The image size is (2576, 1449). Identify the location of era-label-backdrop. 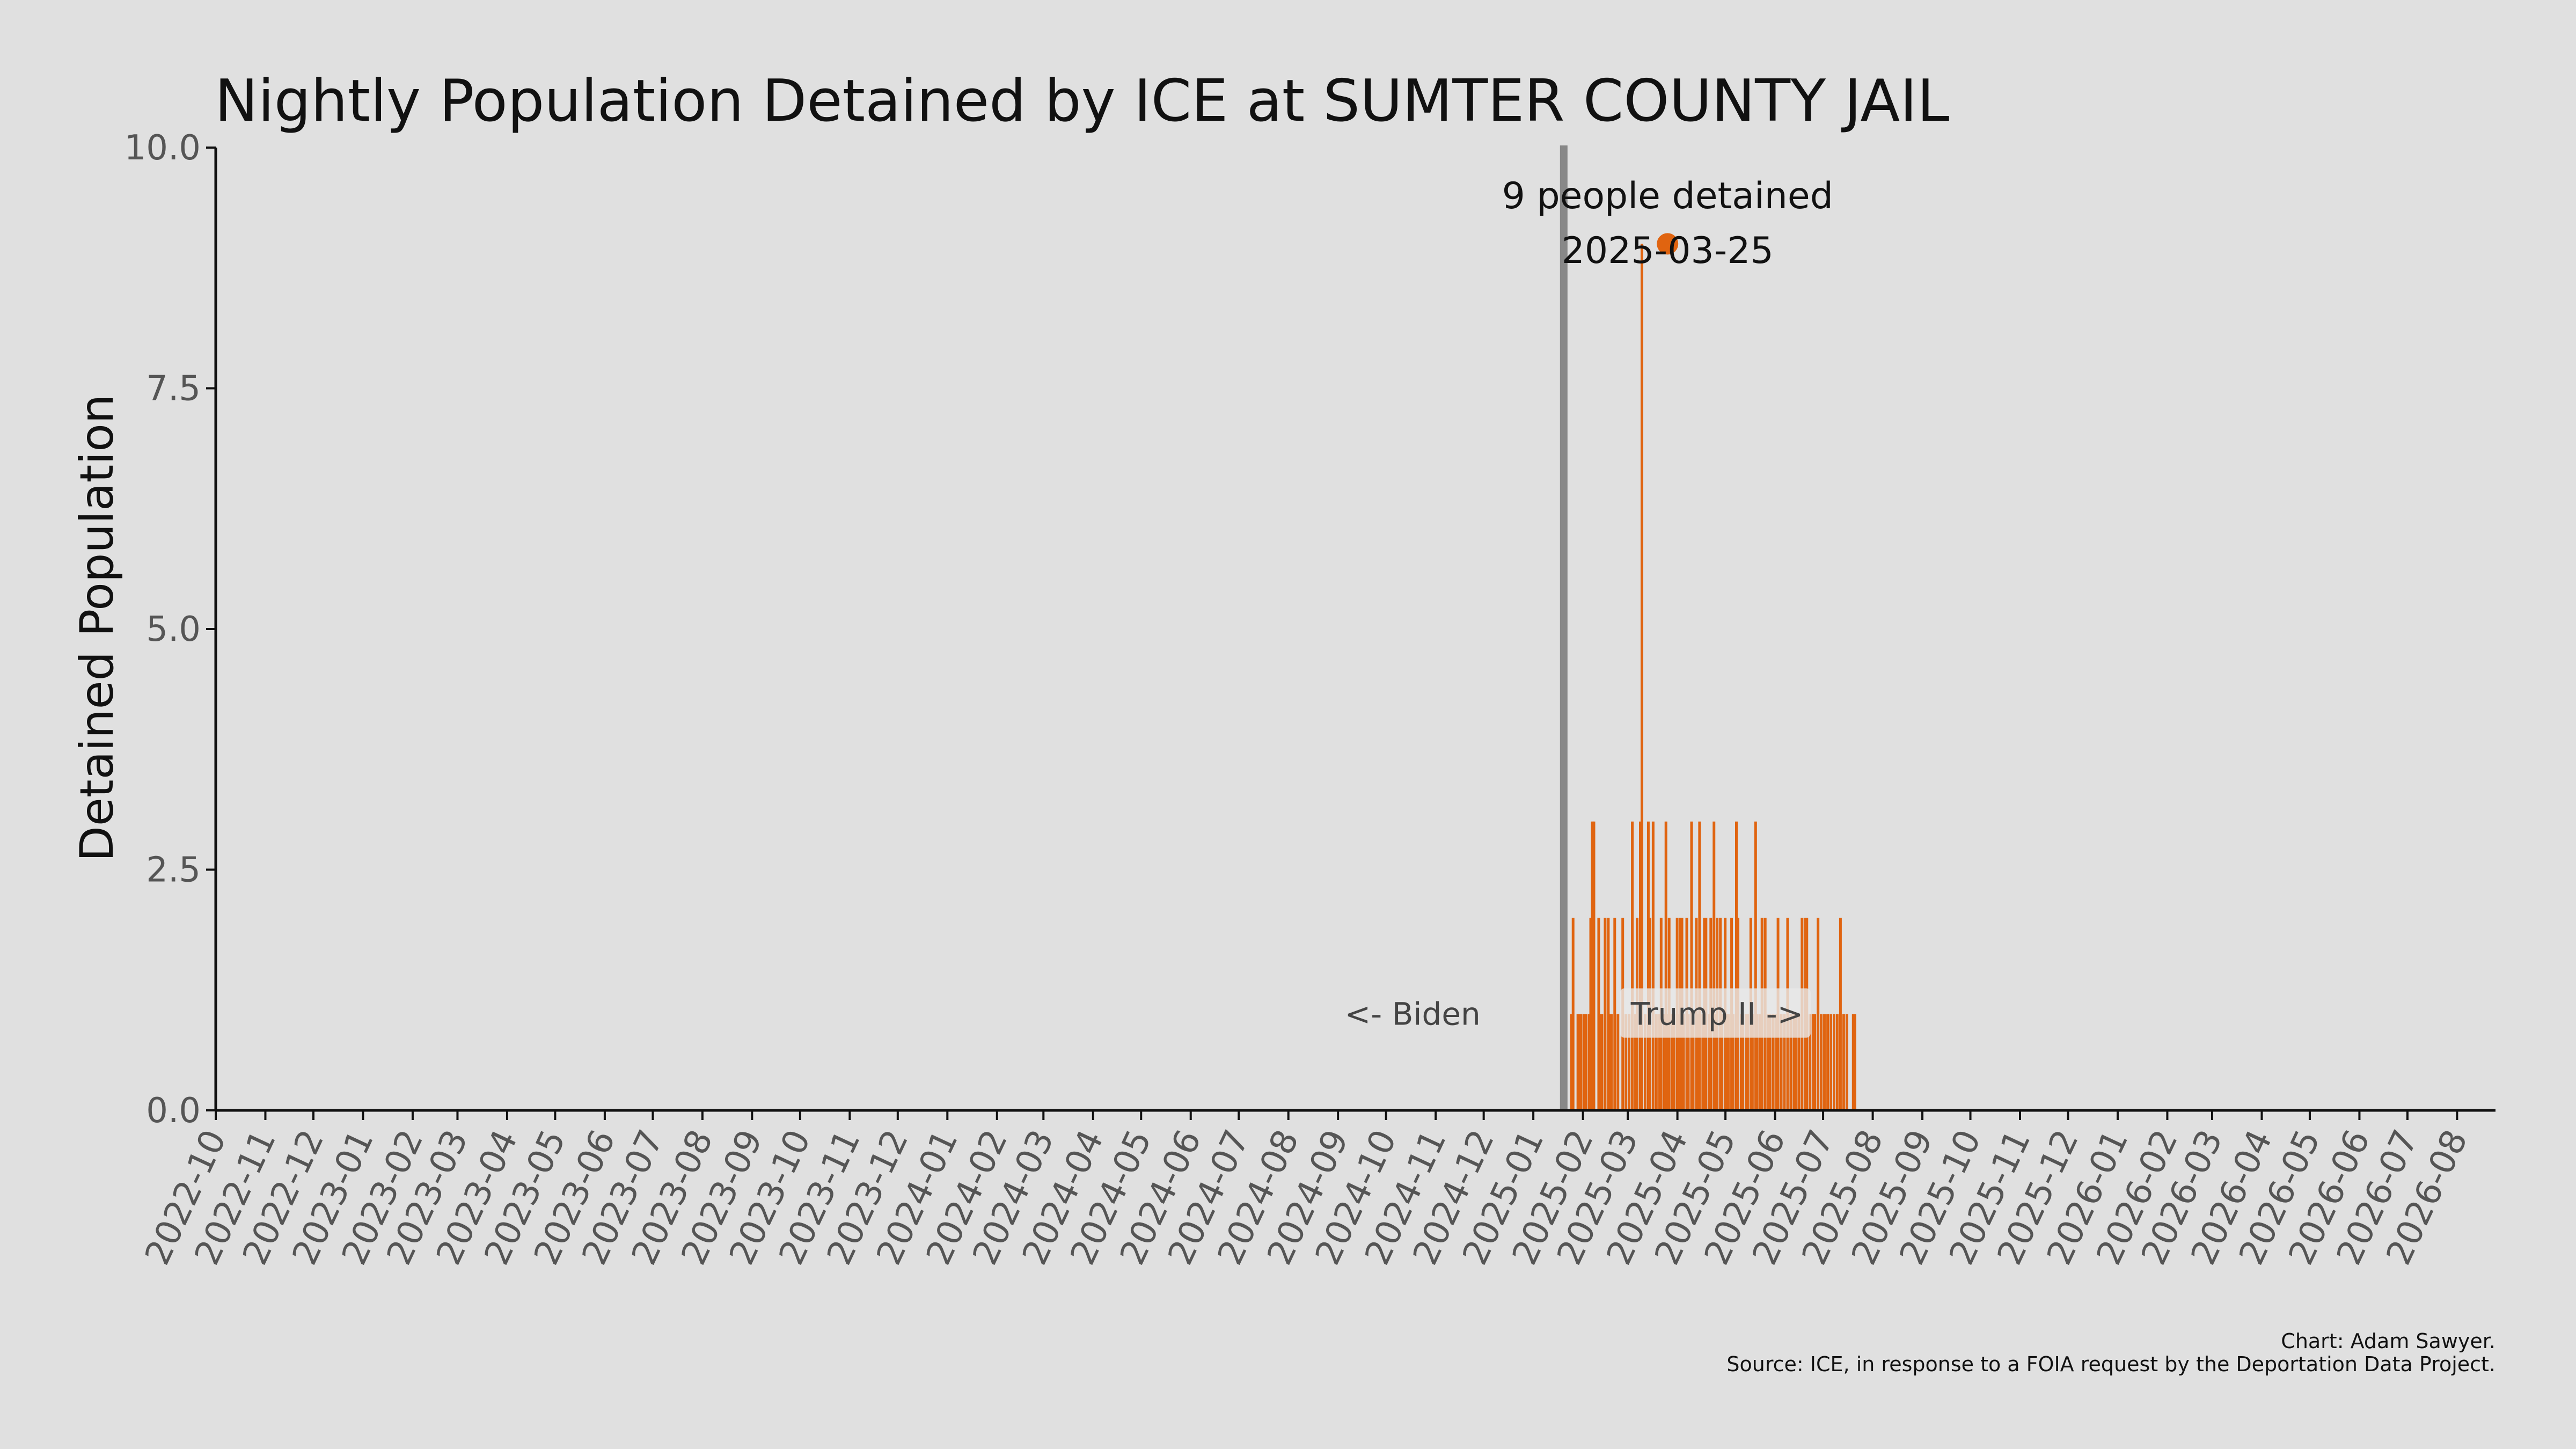
(1715, 1013).